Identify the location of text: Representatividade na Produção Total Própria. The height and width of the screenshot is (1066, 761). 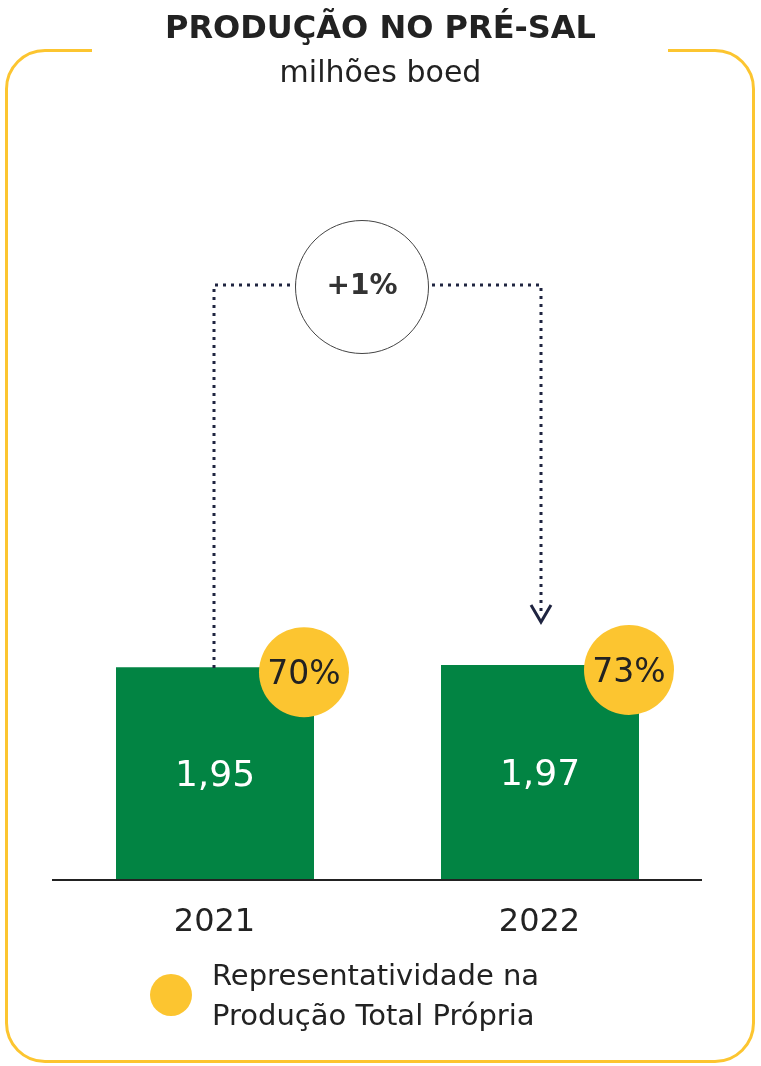
(376, 995).